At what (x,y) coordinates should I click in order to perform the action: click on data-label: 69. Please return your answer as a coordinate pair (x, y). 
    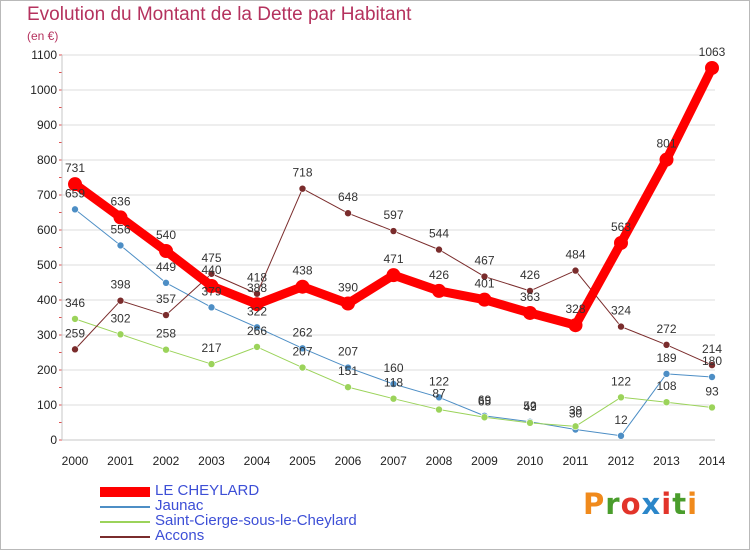
    Looking at the image, I should click on (485, 400).